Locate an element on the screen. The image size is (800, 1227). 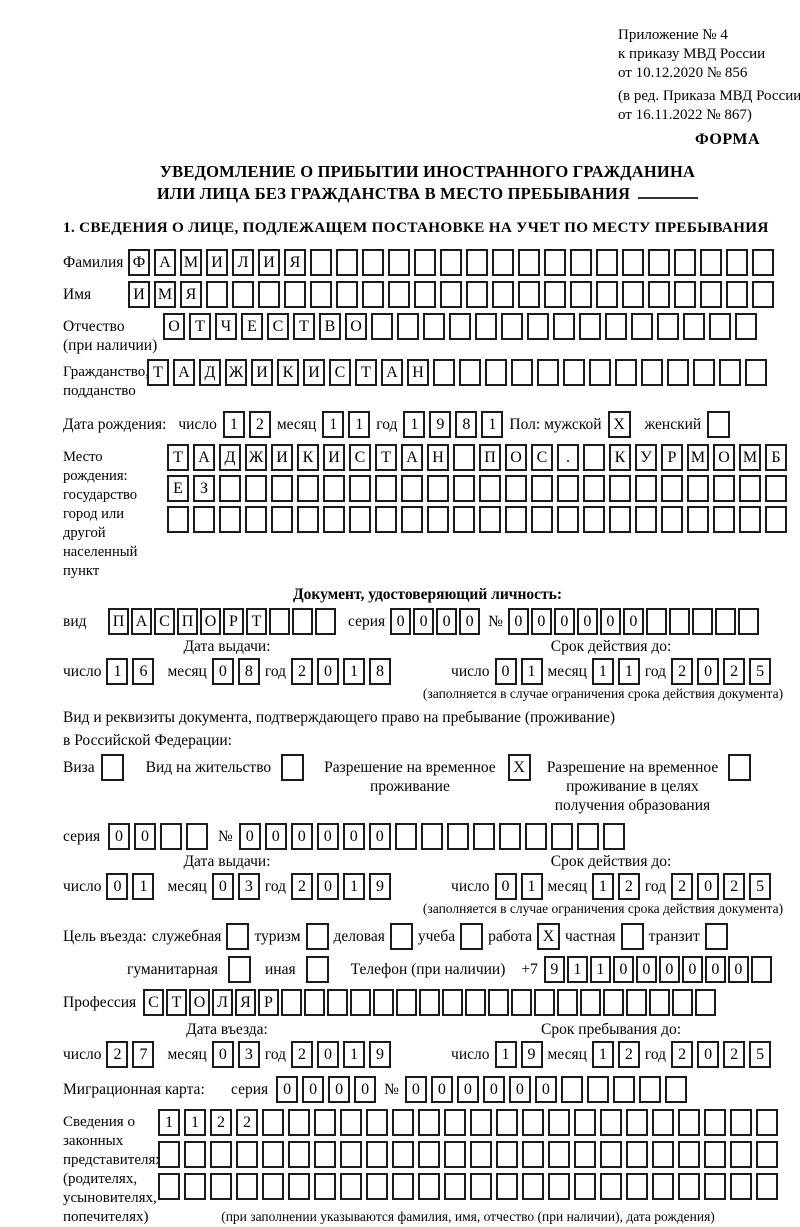
residence-permit-checkbox is located at coordinates (293, 767).